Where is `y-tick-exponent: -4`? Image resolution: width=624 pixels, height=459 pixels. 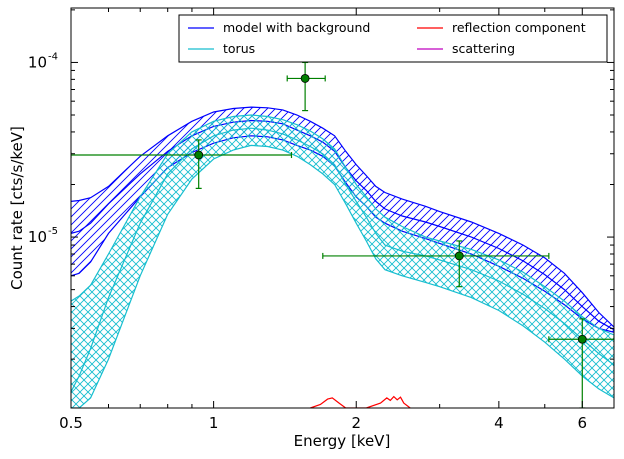
y-tick-exponent: -4 is located at coordinates (53, 56).